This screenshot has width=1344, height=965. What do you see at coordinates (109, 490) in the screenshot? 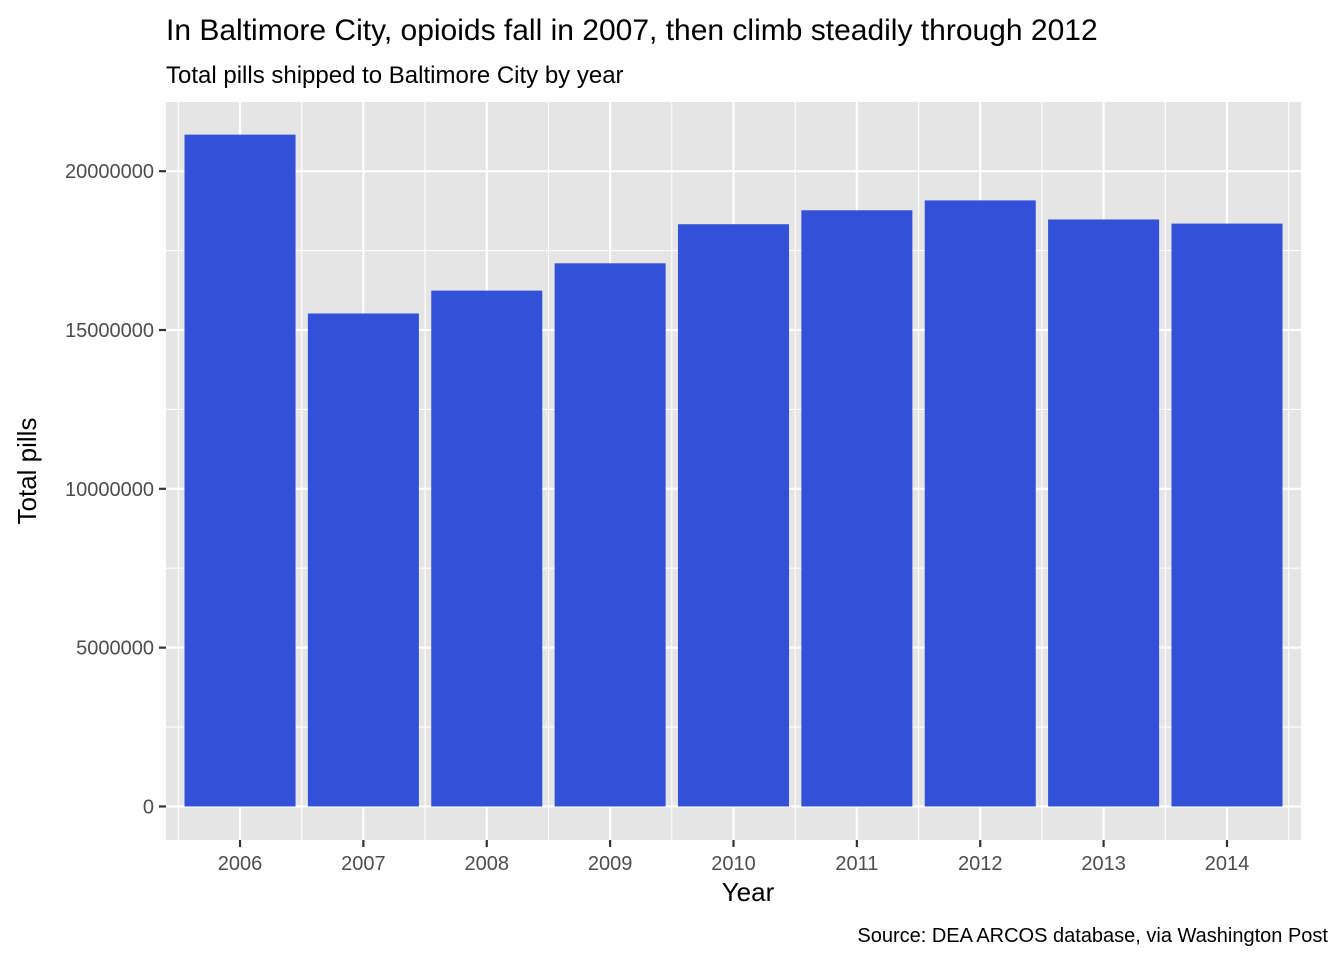
I see `y-tick-label: 10000000` at bounding box center [109, 490].